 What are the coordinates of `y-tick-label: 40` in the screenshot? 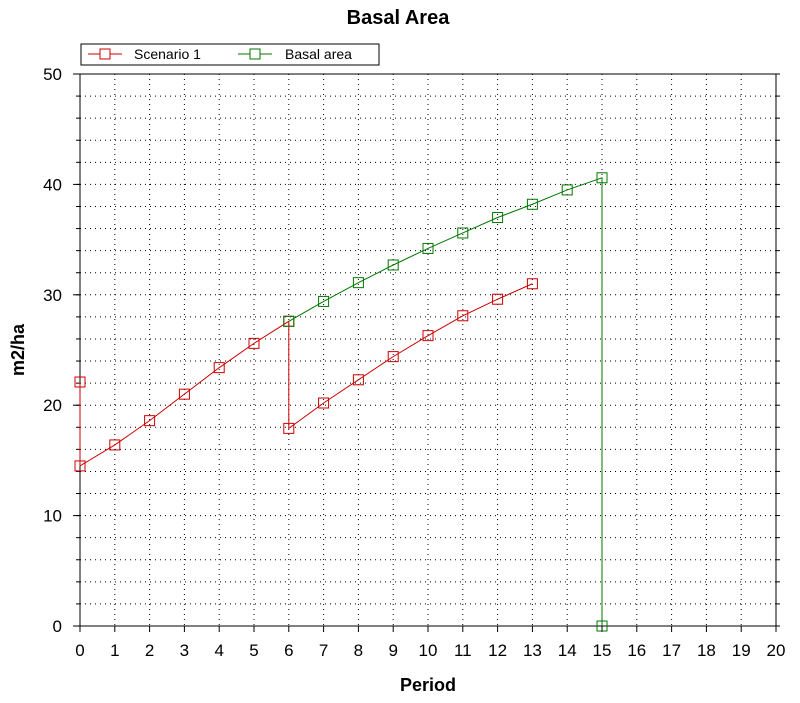 It's located at (52, 184).